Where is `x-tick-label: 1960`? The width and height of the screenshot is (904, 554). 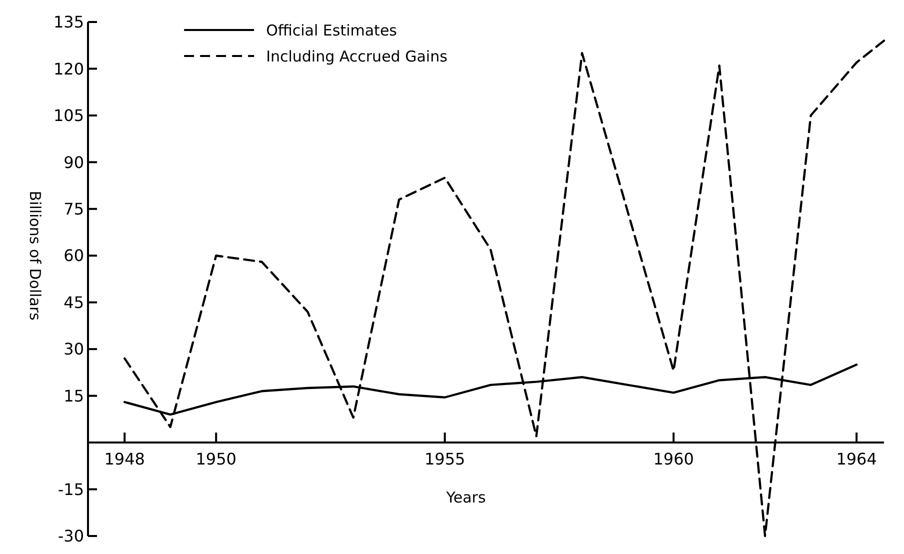
x-tick-label: 1960 is located at coordinates (673, 459).